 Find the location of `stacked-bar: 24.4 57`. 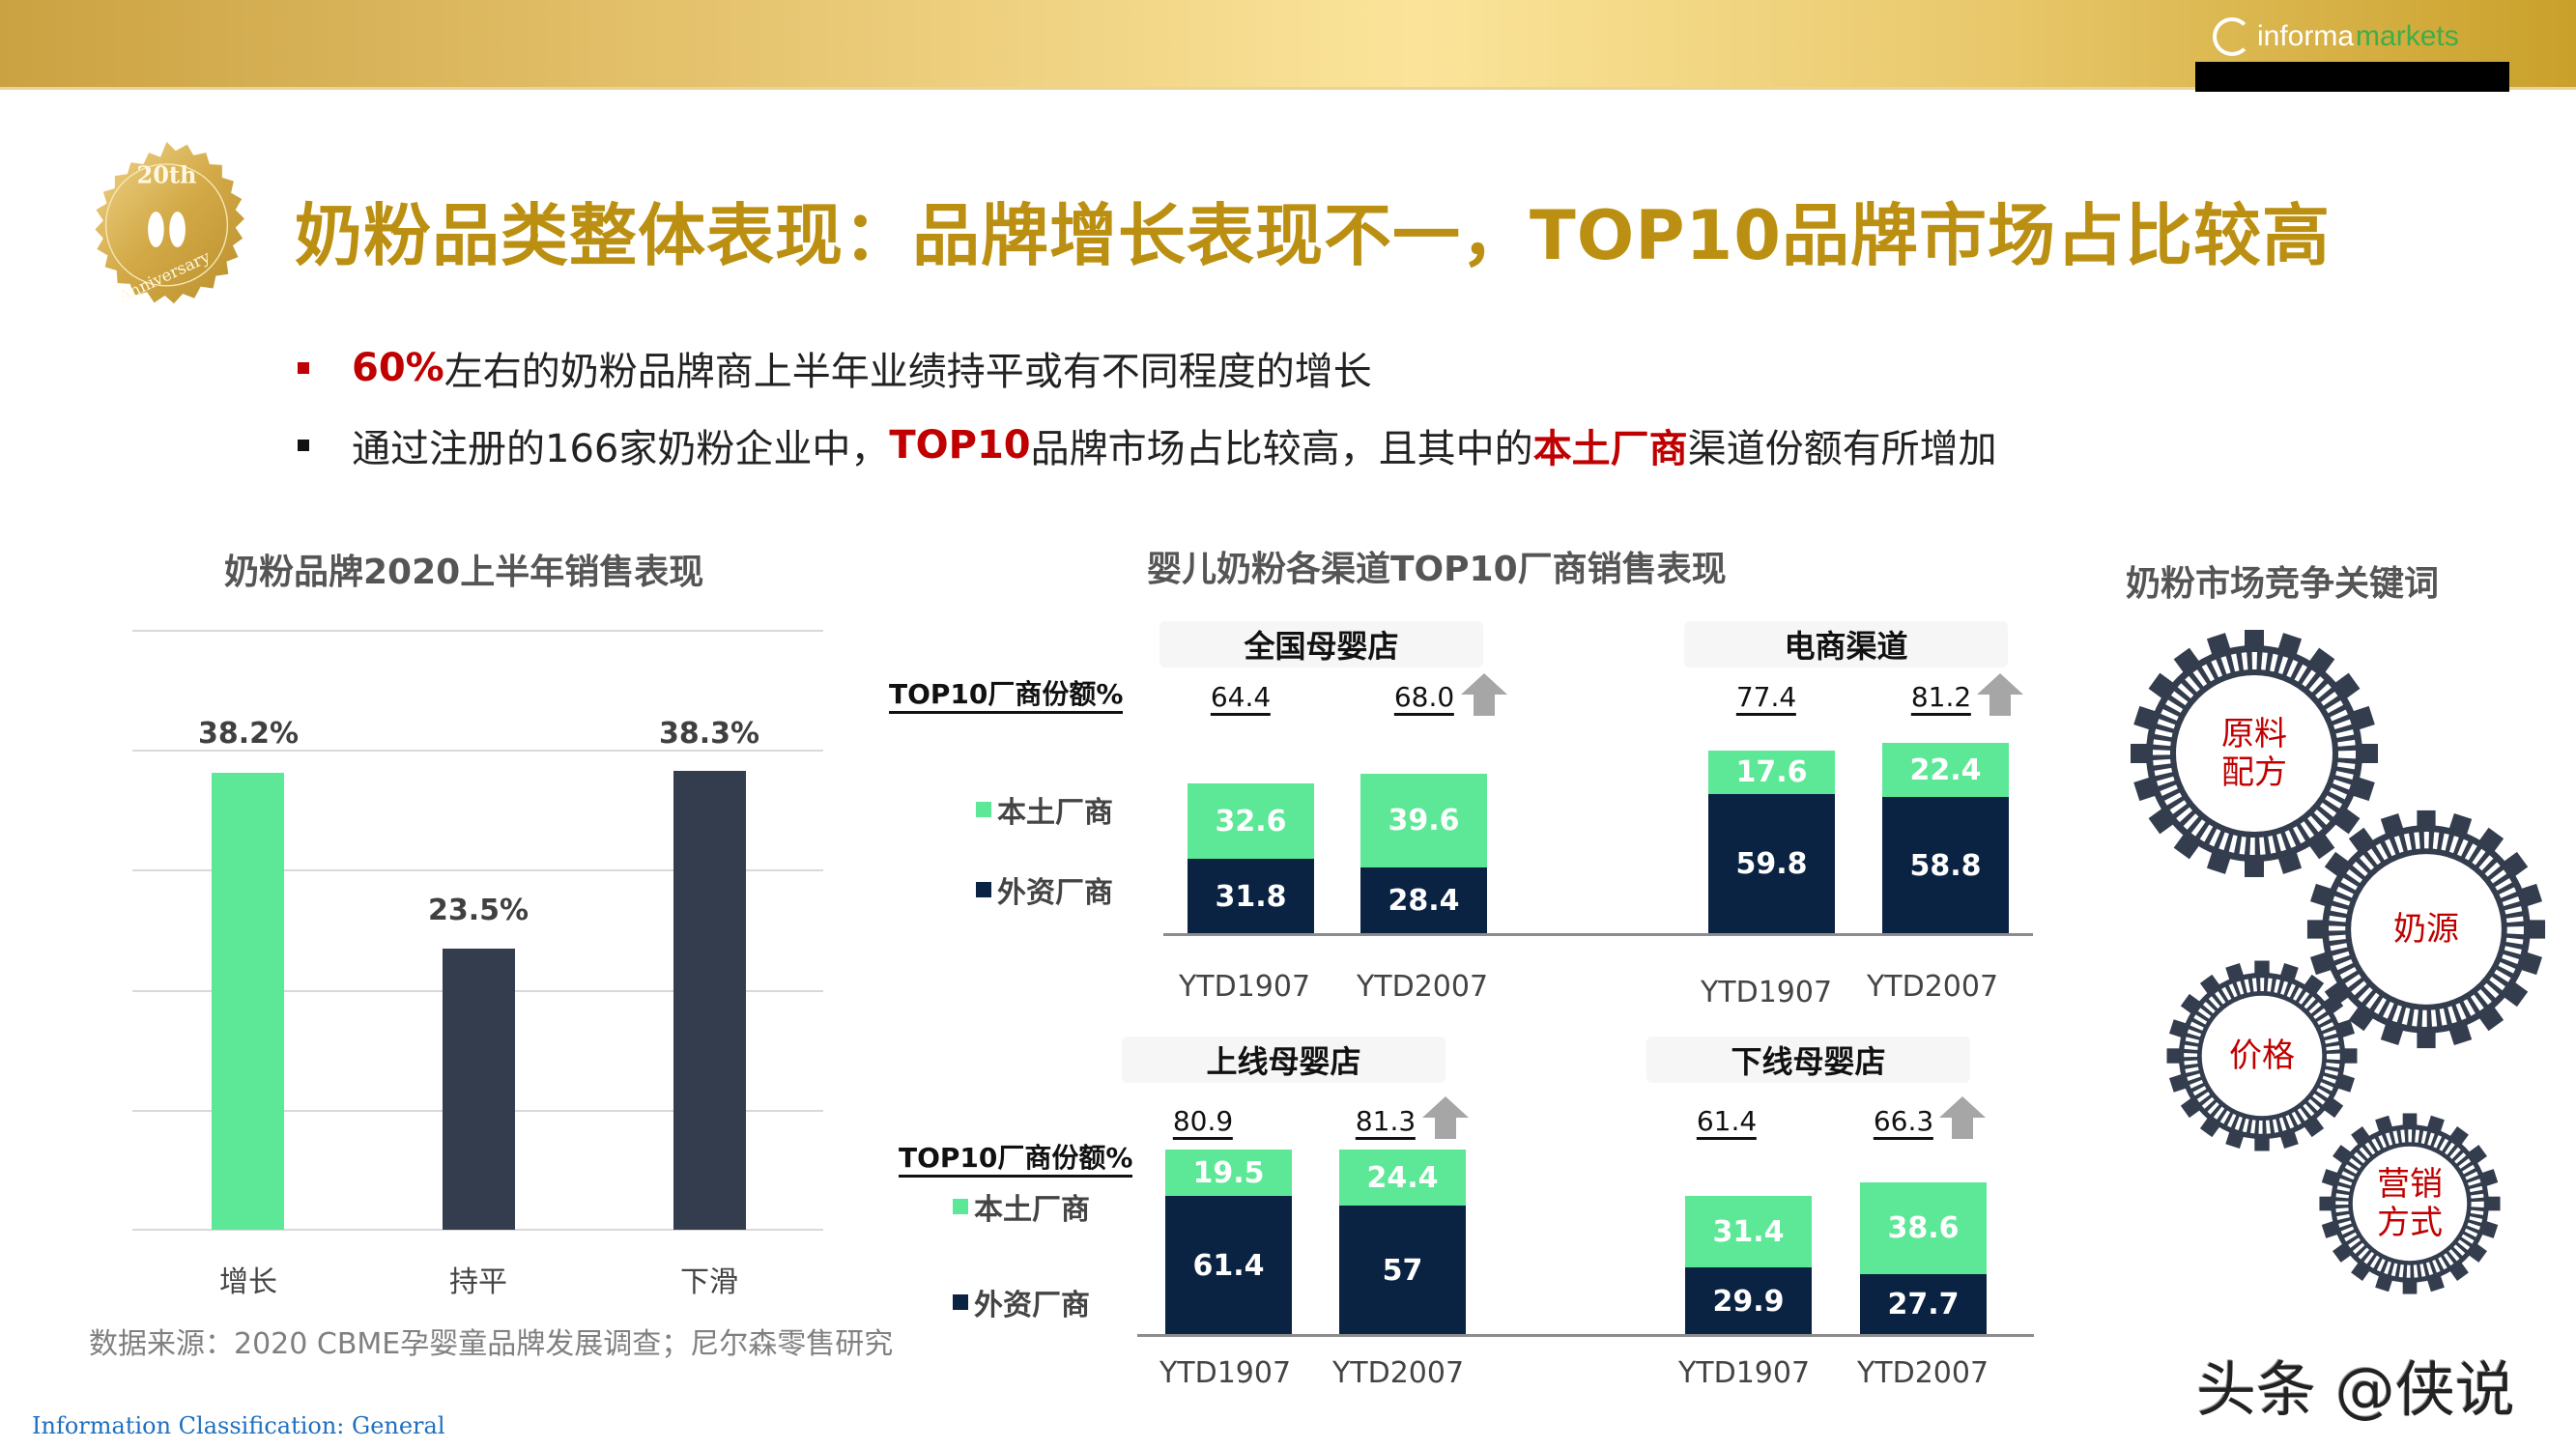

stacked-bar: 24.4 57 is located at coordinates (1403, 1242).